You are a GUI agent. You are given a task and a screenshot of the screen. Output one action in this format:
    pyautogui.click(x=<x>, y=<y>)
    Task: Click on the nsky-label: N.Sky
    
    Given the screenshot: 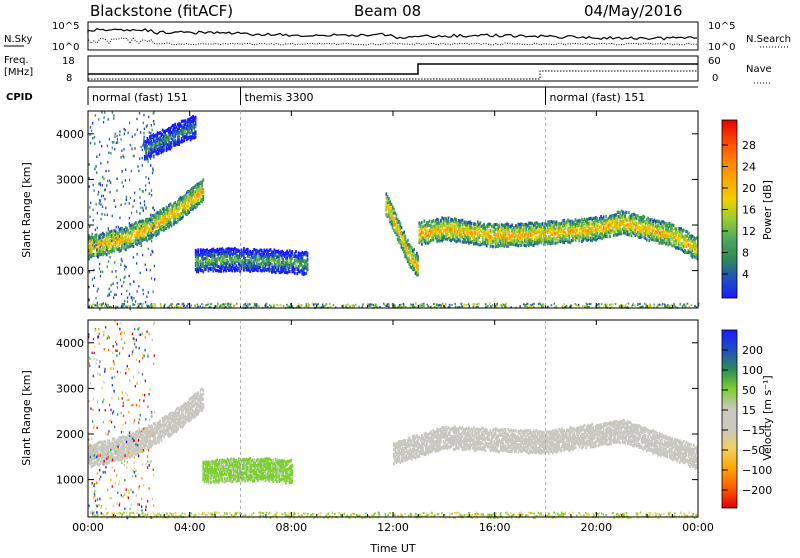 What is the action you would take?
    pyautogui.click(x=18, y=39)
    